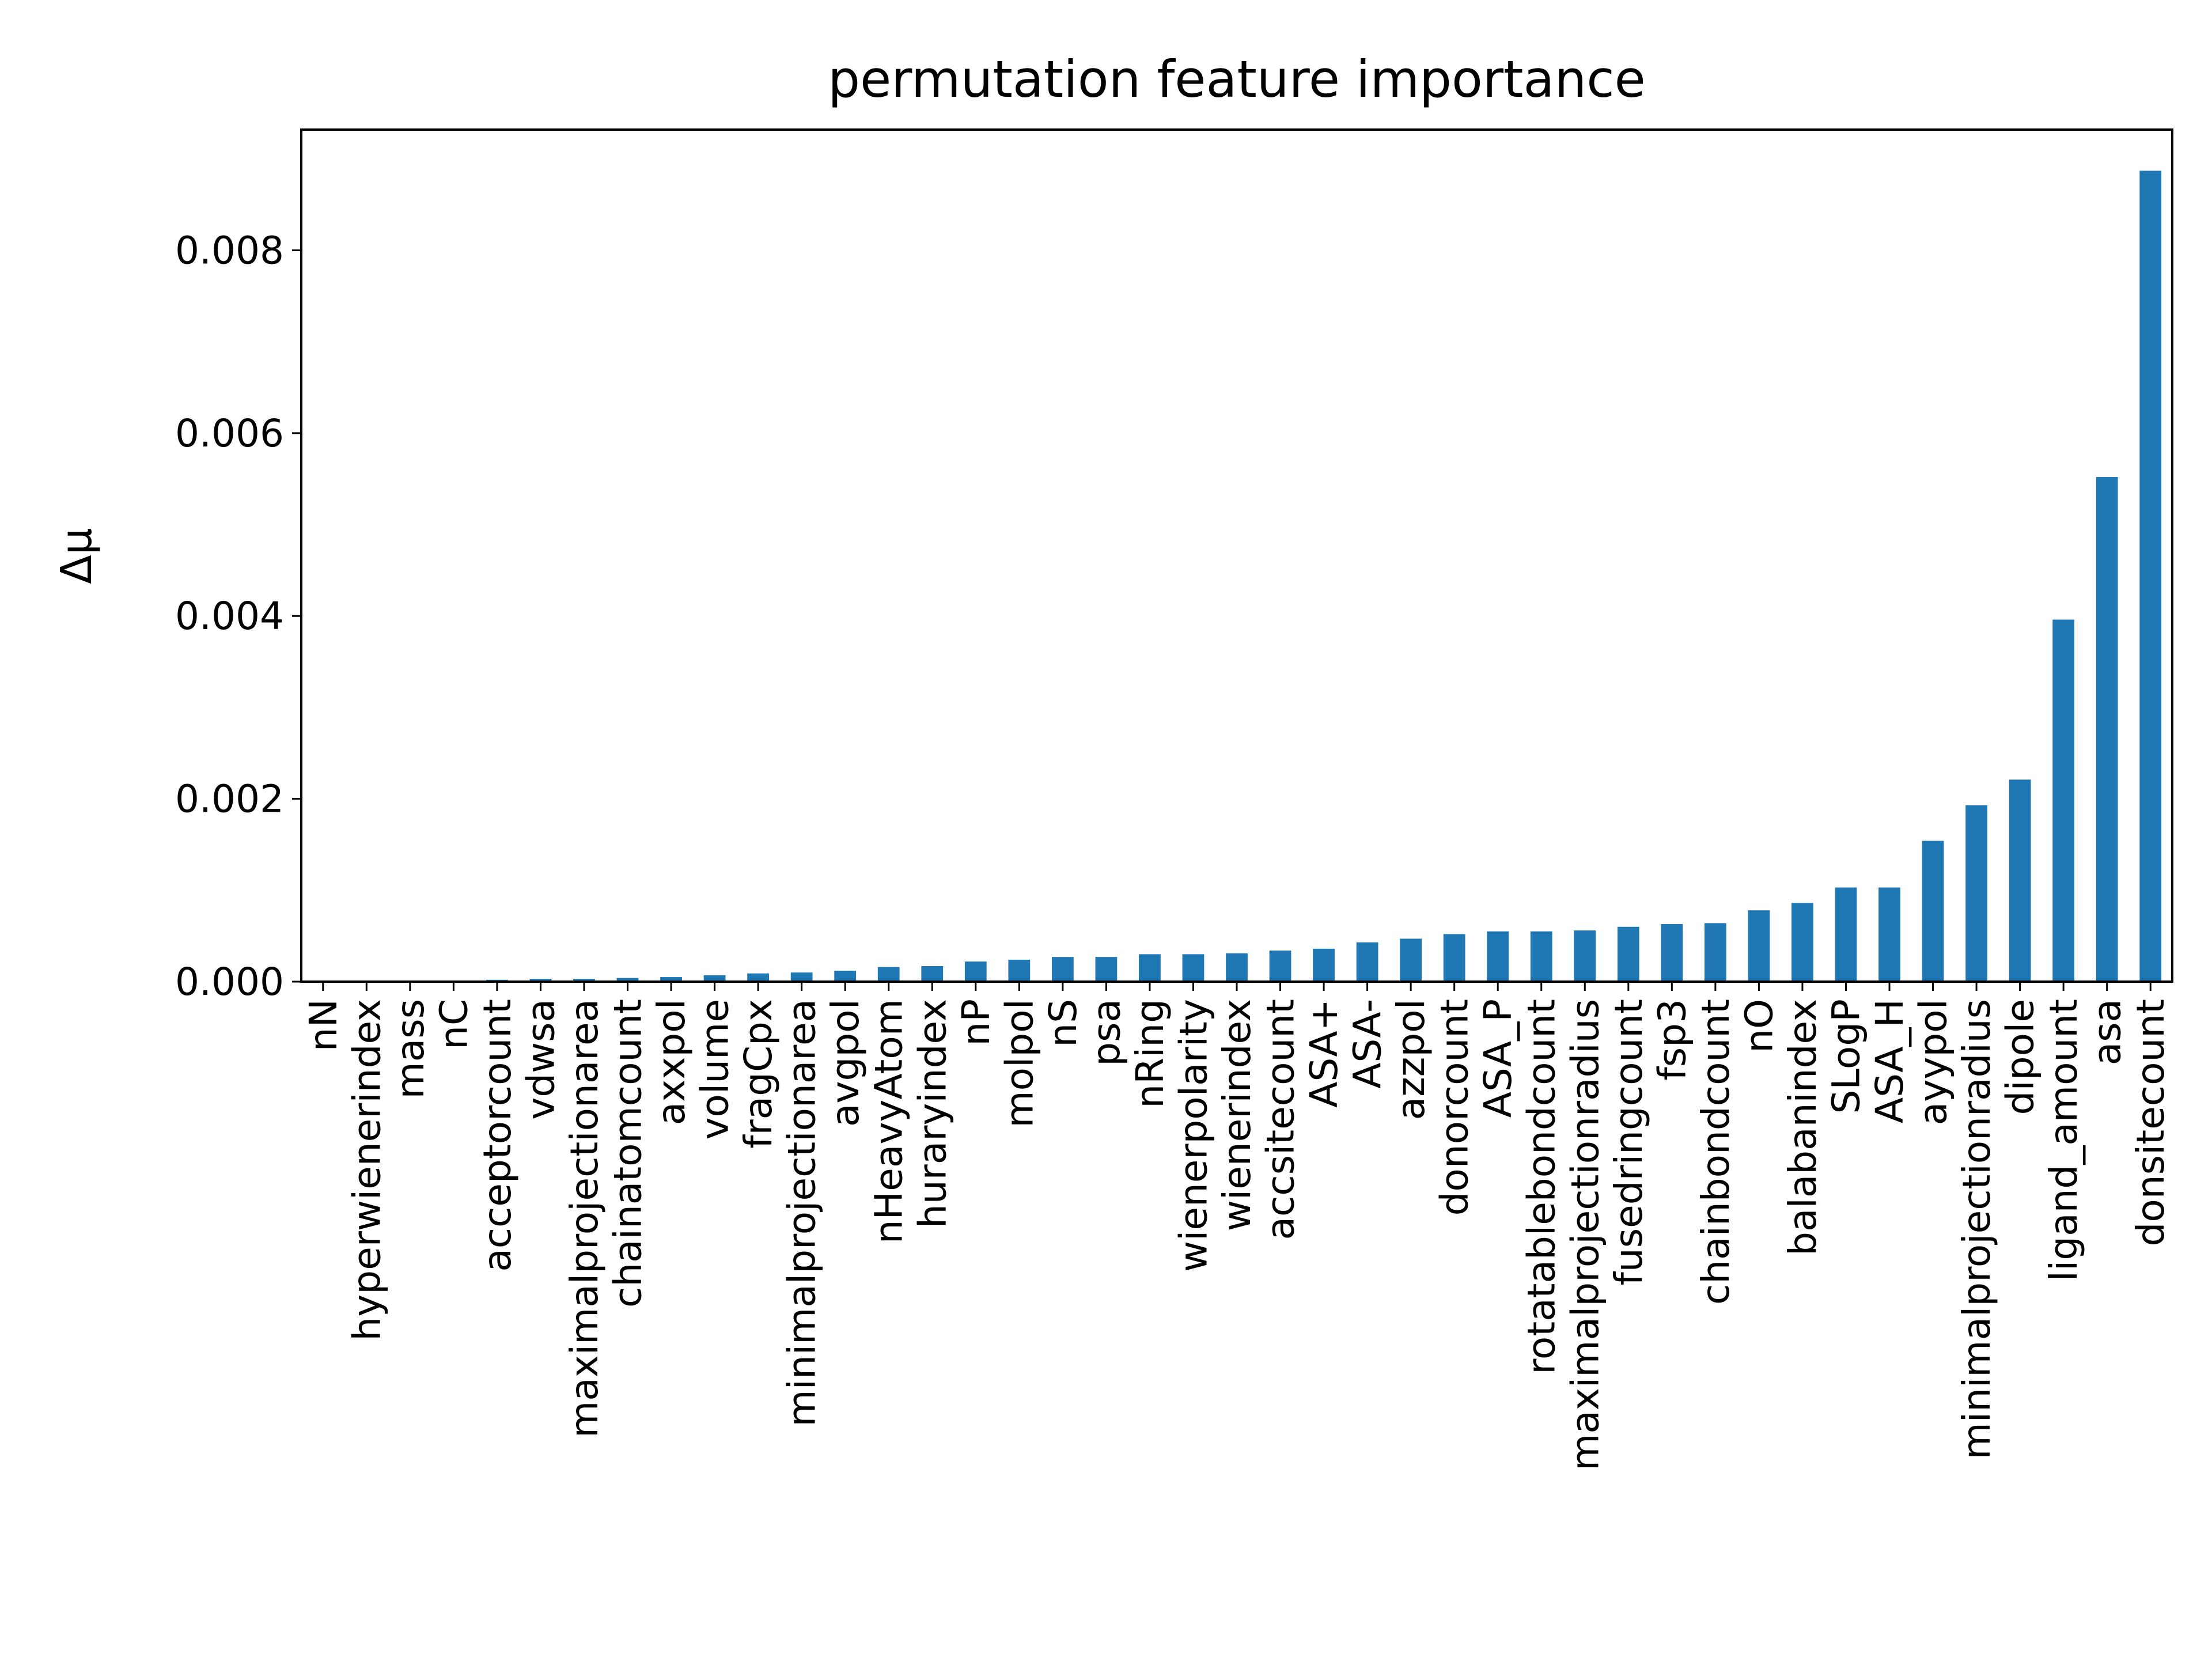 The image size is (2212, 1662). I want to click on x-tick-label: axxpol, so click(671, 1062).